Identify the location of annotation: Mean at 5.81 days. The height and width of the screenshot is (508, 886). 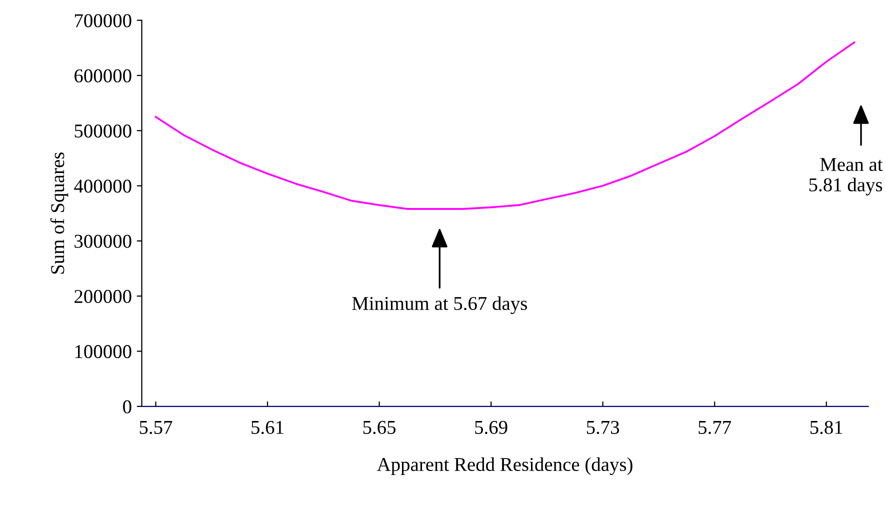
(846, 177).